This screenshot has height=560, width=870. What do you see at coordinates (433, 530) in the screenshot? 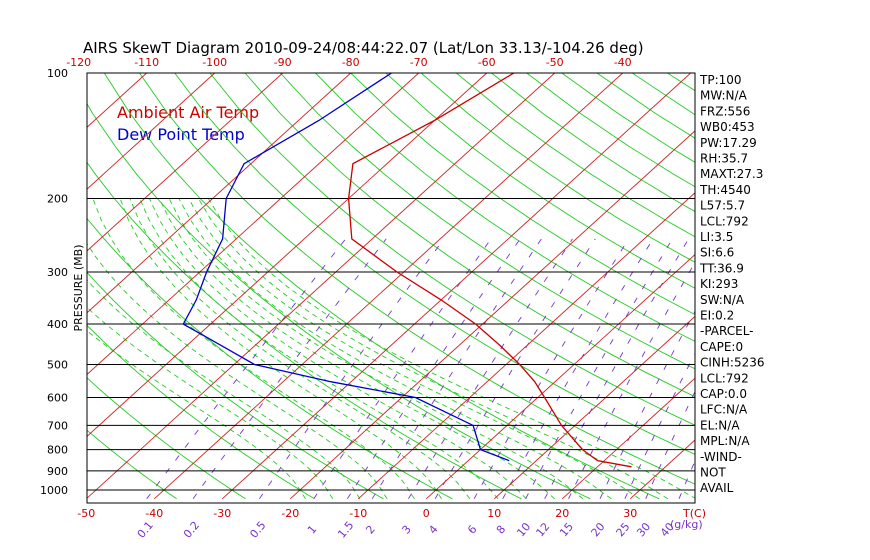
I see `mixing-ratio-tick-label: 4` at bounding box center [433, 530].